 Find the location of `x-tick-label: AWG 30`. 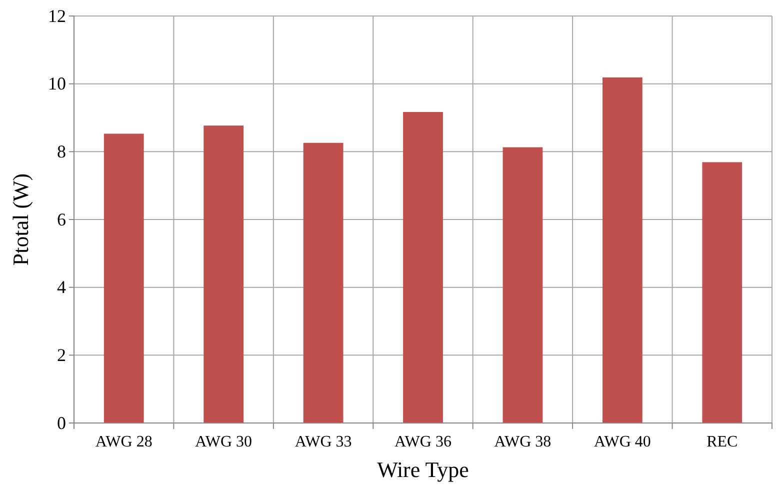

x-tick-label: AWG 30 is located at coordinates (223, 441).